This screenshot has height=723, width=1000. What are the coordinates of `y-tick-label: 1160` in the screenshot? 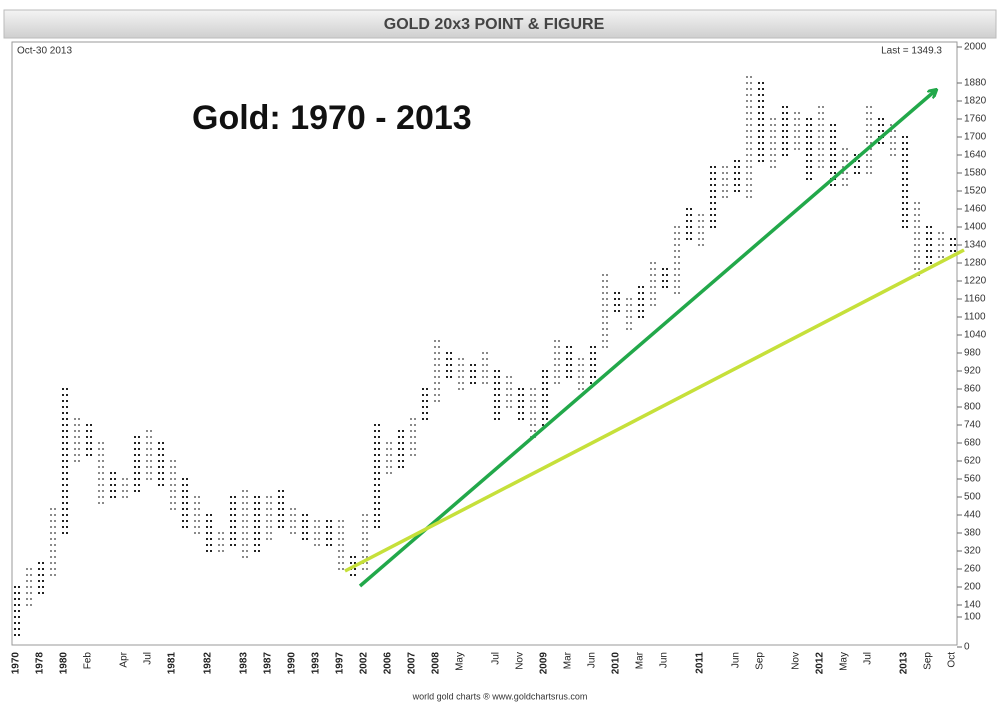 It's located at (975, 299).